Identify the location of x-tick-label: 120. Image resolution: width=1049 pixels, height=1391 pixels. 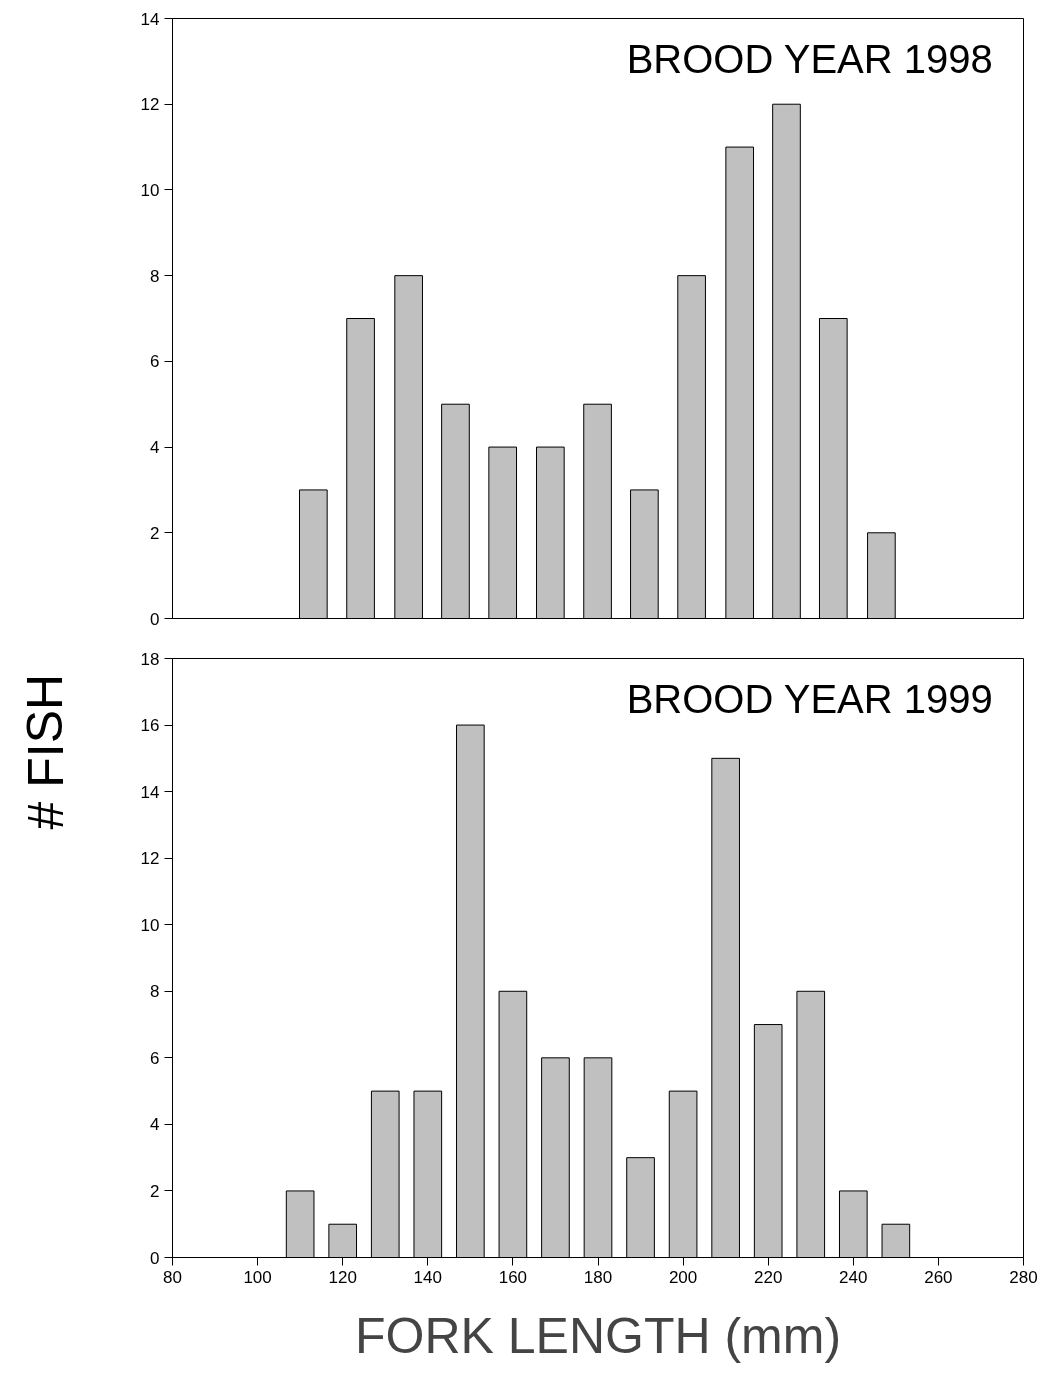
(342, 1277).